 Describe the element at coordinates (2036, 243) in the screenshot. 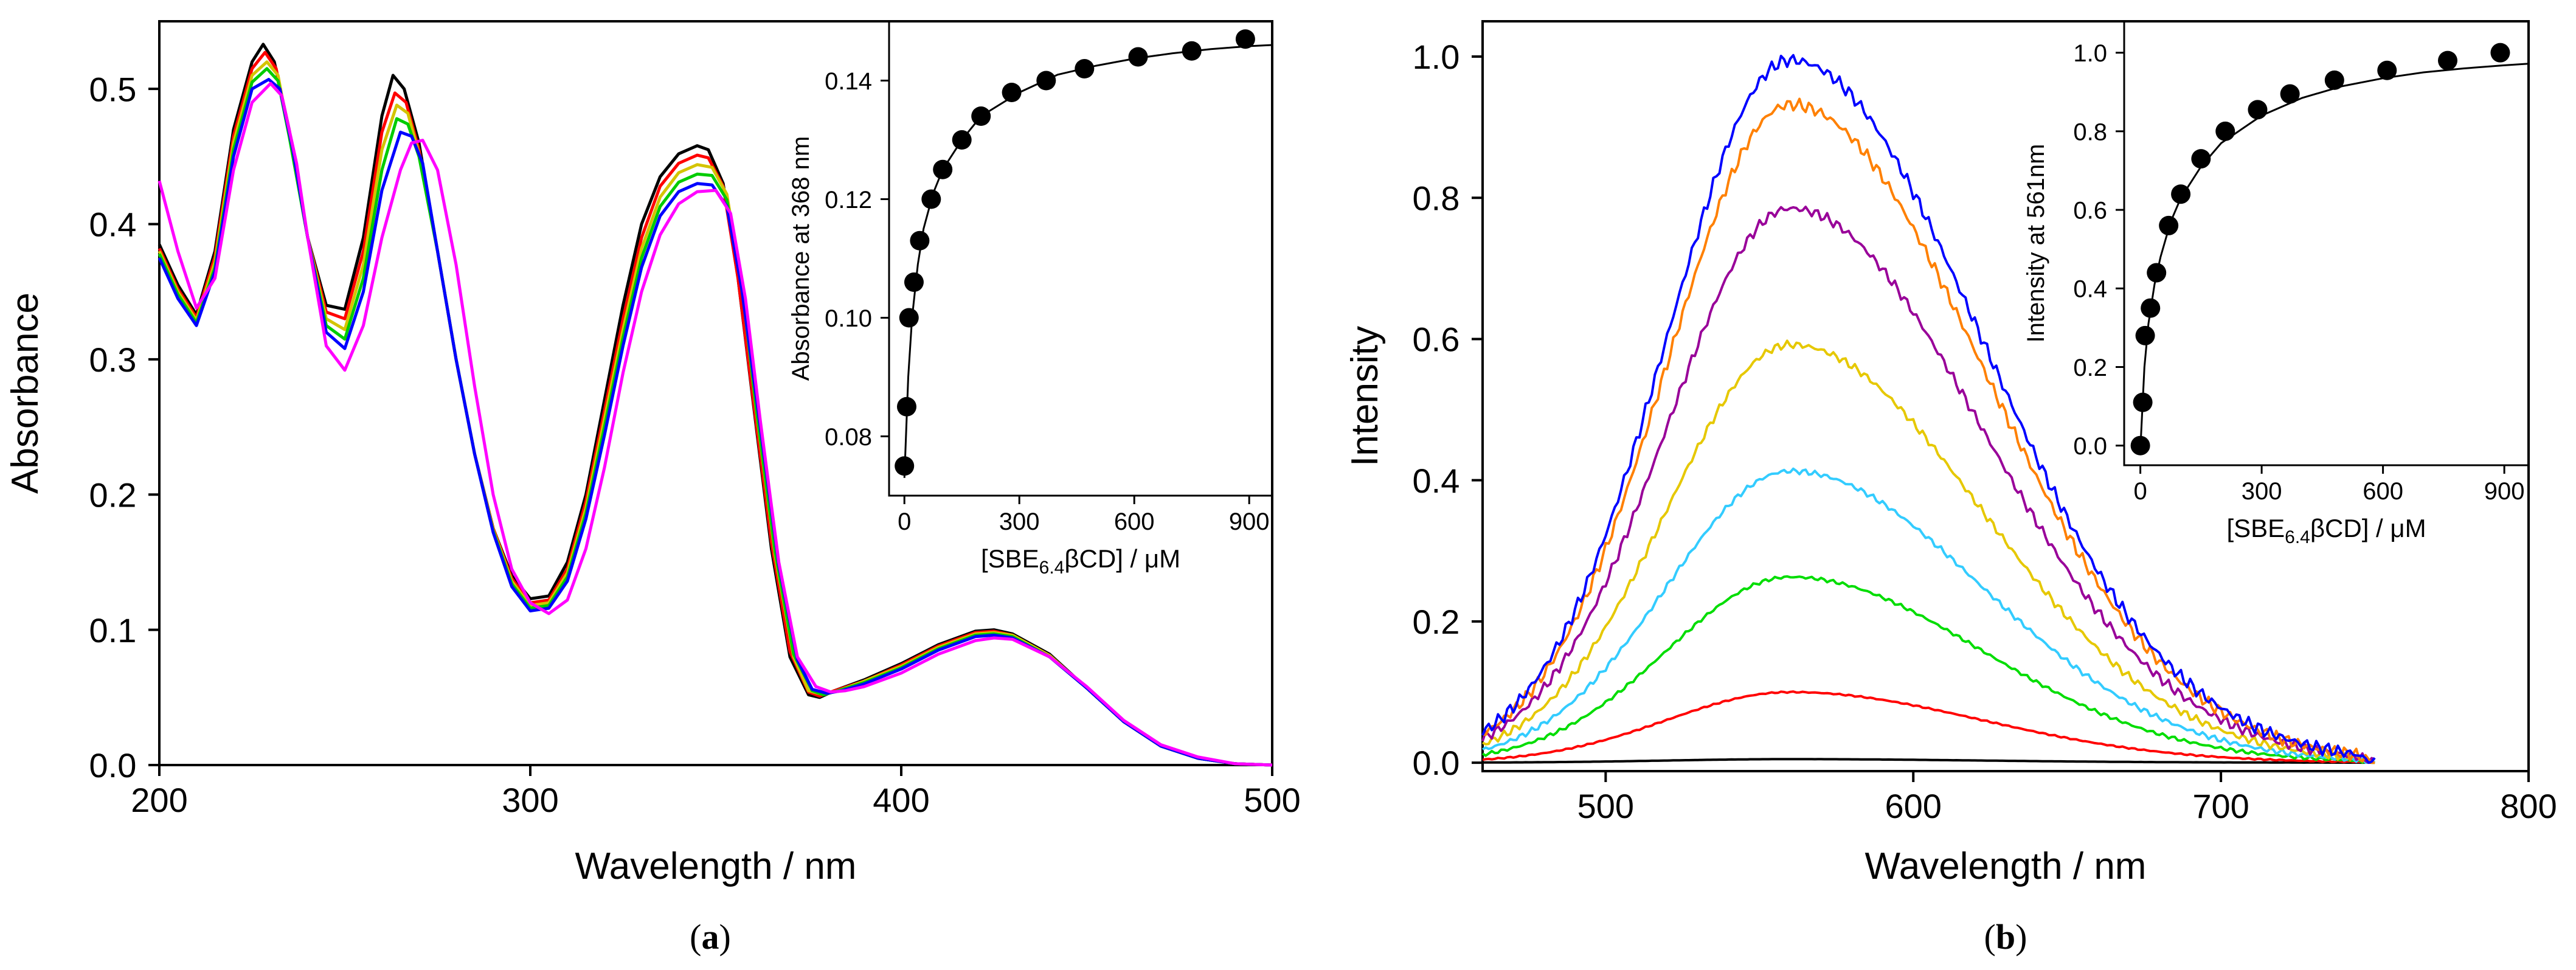

I see `inset-y-axis-label: Intensity at 561nm` at that location.